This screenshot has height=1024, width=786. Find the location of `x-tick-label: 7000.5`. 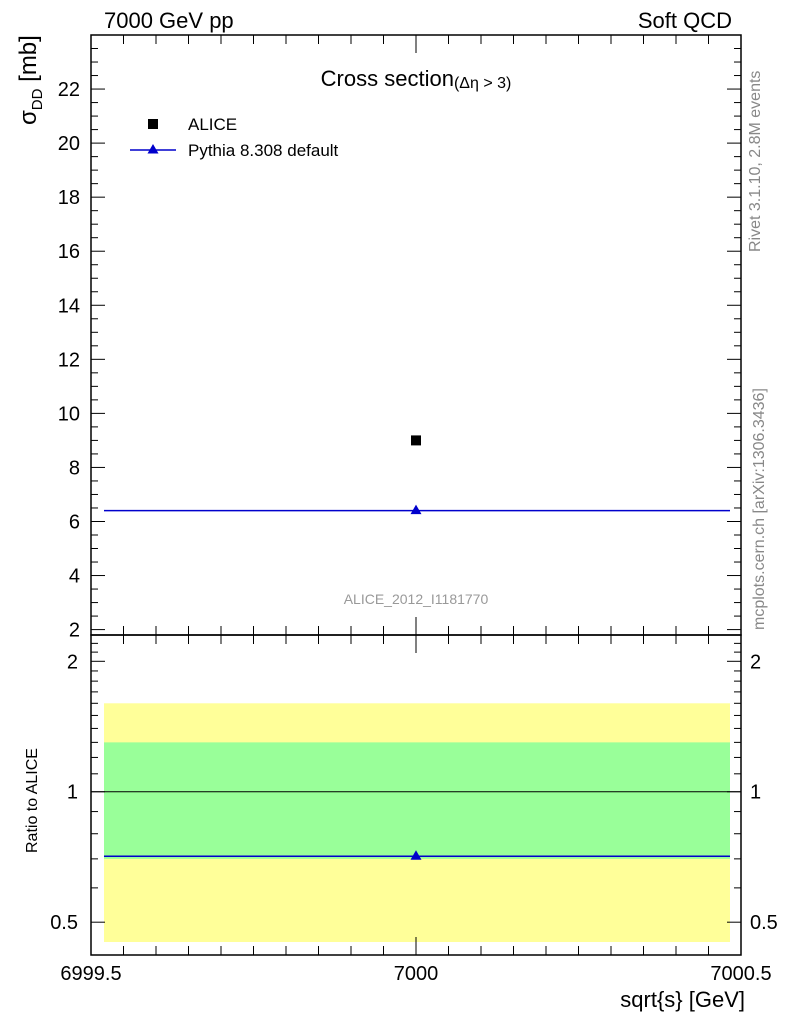

x-tick-label: 7000.5 is located at coordinates (740, 974).